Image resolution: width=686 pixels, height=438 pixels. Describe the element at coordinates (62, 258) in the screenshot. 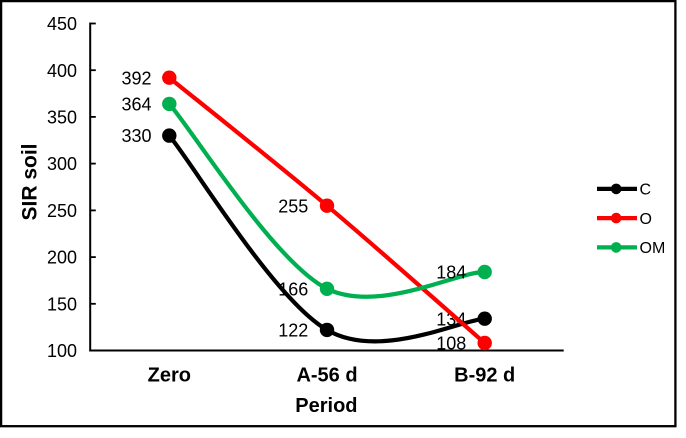

I see `svg-text: 200` at that location.